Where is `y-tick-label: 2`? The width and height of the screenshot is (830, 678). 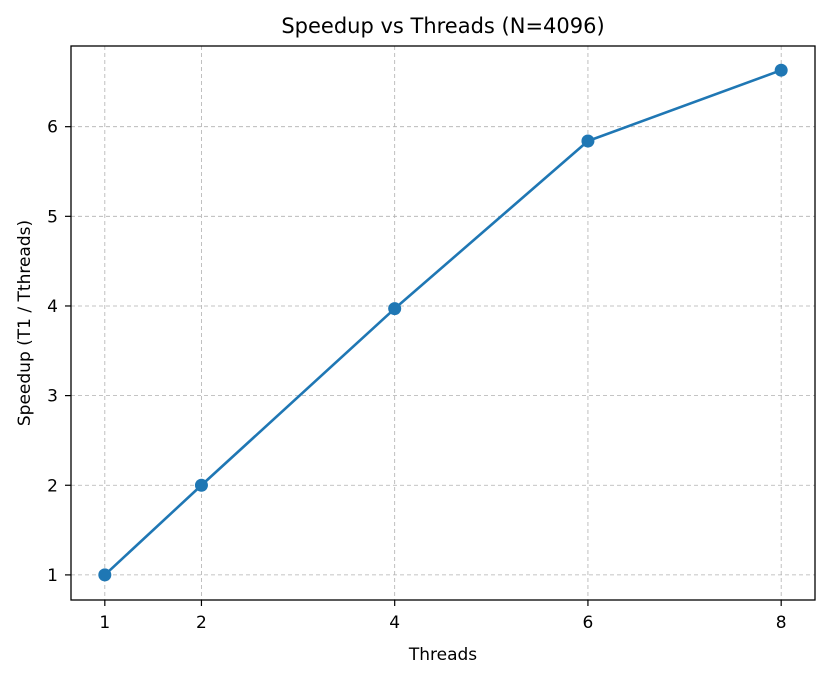
y-tick-label: 2 is located at coordinates (52, 486).